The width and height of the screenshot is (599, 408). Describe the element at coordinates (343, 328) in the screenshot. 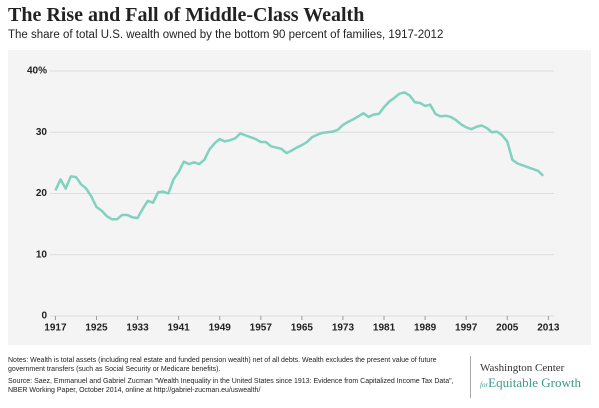

I see `x-tick-label: 1973` at that location.